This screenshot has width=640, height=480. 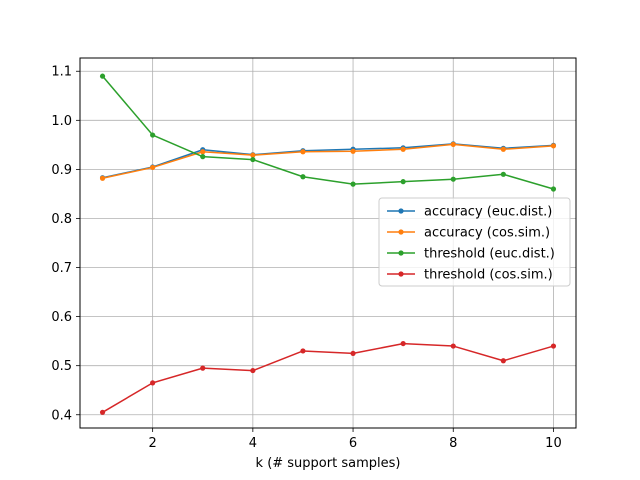 I want to click on y-tick-label: 0.5, so click(x=61, y=366).